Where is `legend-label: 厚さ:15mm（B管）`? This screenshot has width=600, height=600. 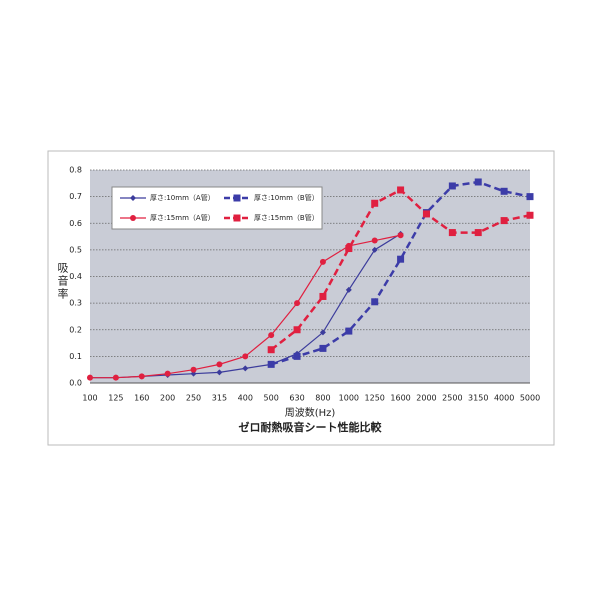
legend-label: 厚さ:15mm（B管） is located at coordinates (286, 217).